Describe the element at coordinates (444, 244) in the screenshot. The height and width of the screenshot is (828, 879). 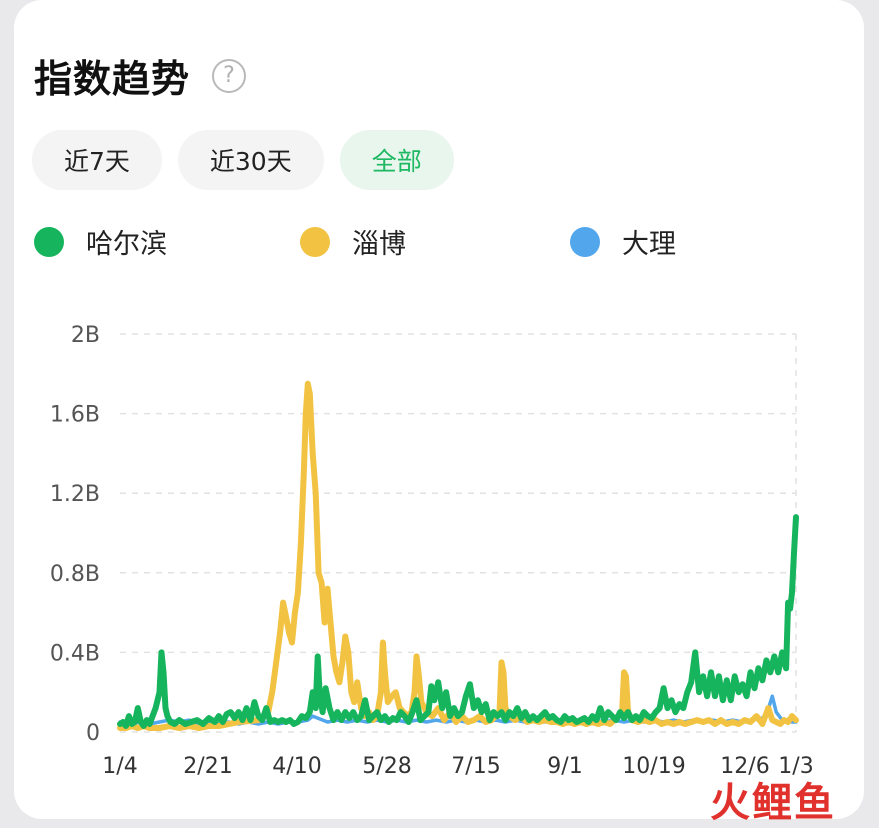
I see `chart-legend: 哈尔滨 淄博 大理` at that location.